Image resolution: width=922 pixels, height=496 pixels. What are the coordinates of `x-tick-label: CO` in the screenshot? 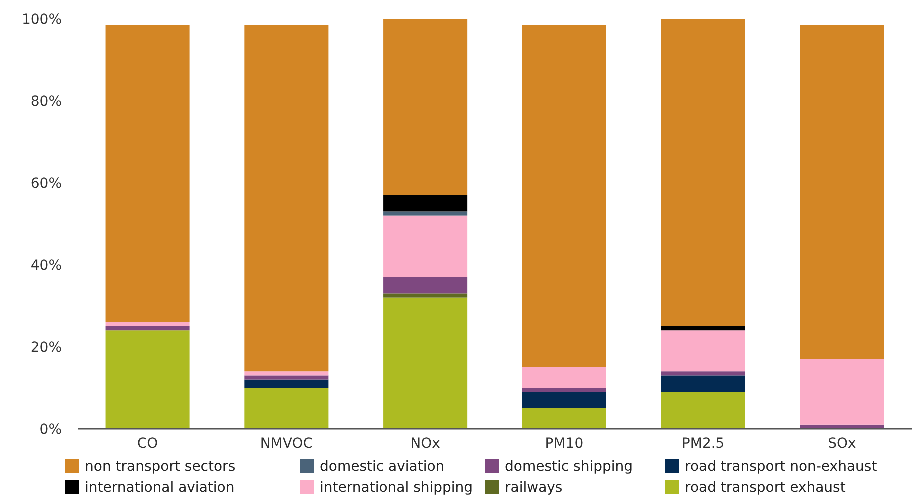 It's located at (147, 444).